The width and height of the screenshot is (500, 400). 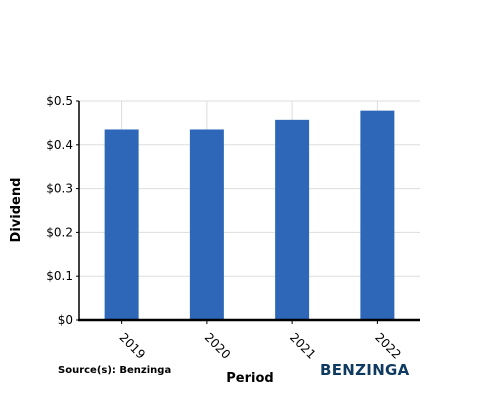 I want to click on x-tick-labels: 2019 2020 2021 2022, so click(x=260, y=341).